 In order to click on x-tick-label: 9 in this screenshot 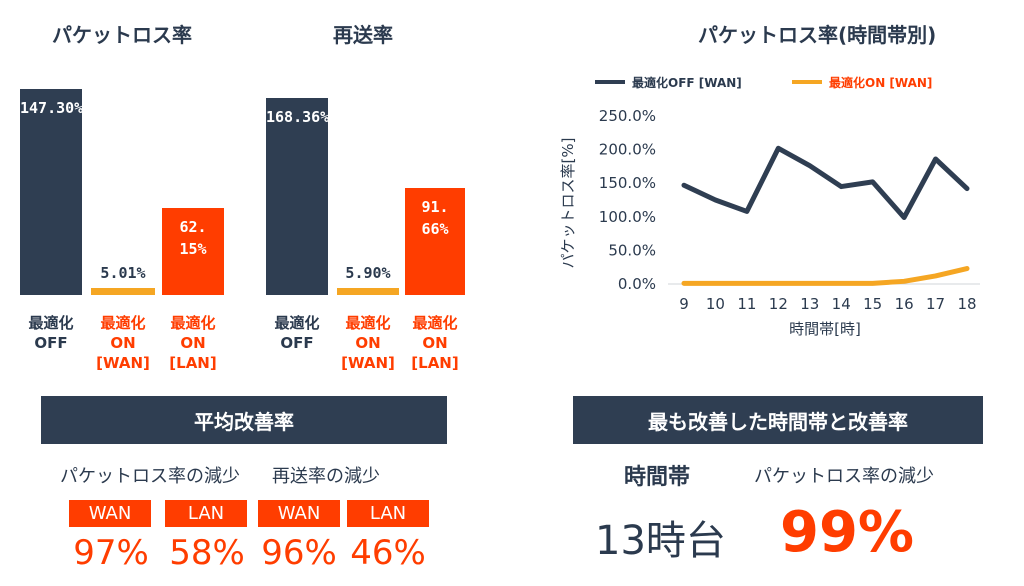, I will do `click(684, 304)`.